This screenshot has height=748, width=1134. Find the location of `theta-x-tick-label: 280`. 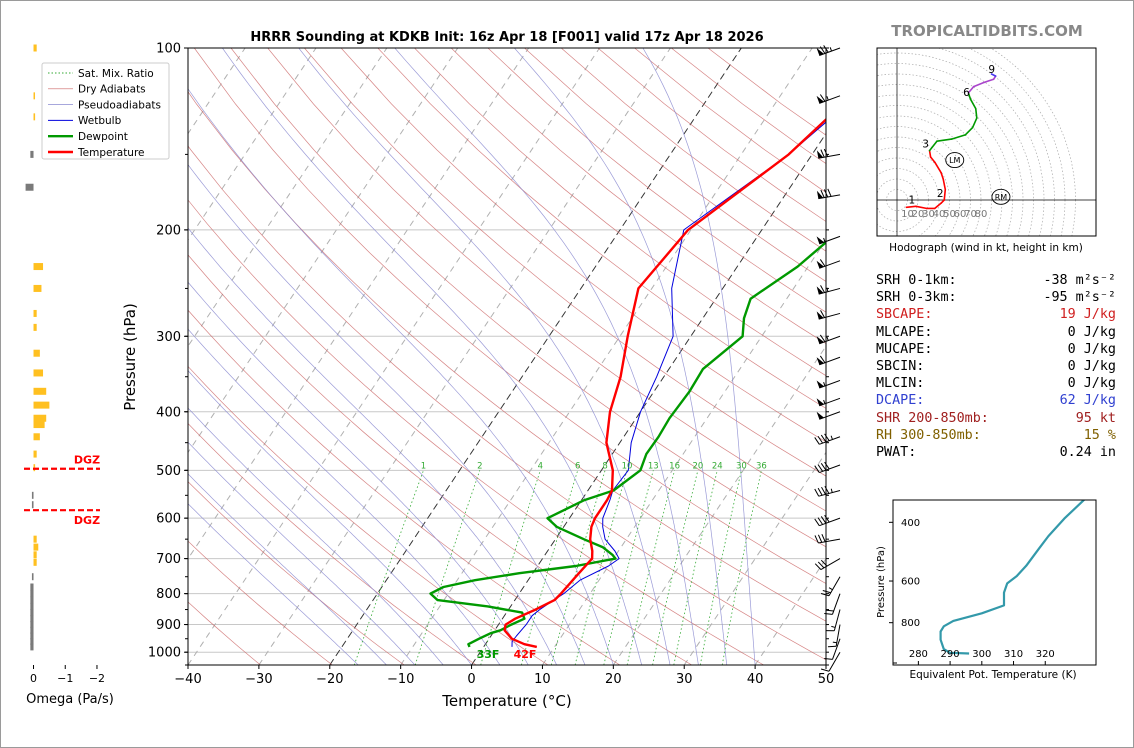

theta-x-tick-label: 280 is located at coordinates (918, 654).